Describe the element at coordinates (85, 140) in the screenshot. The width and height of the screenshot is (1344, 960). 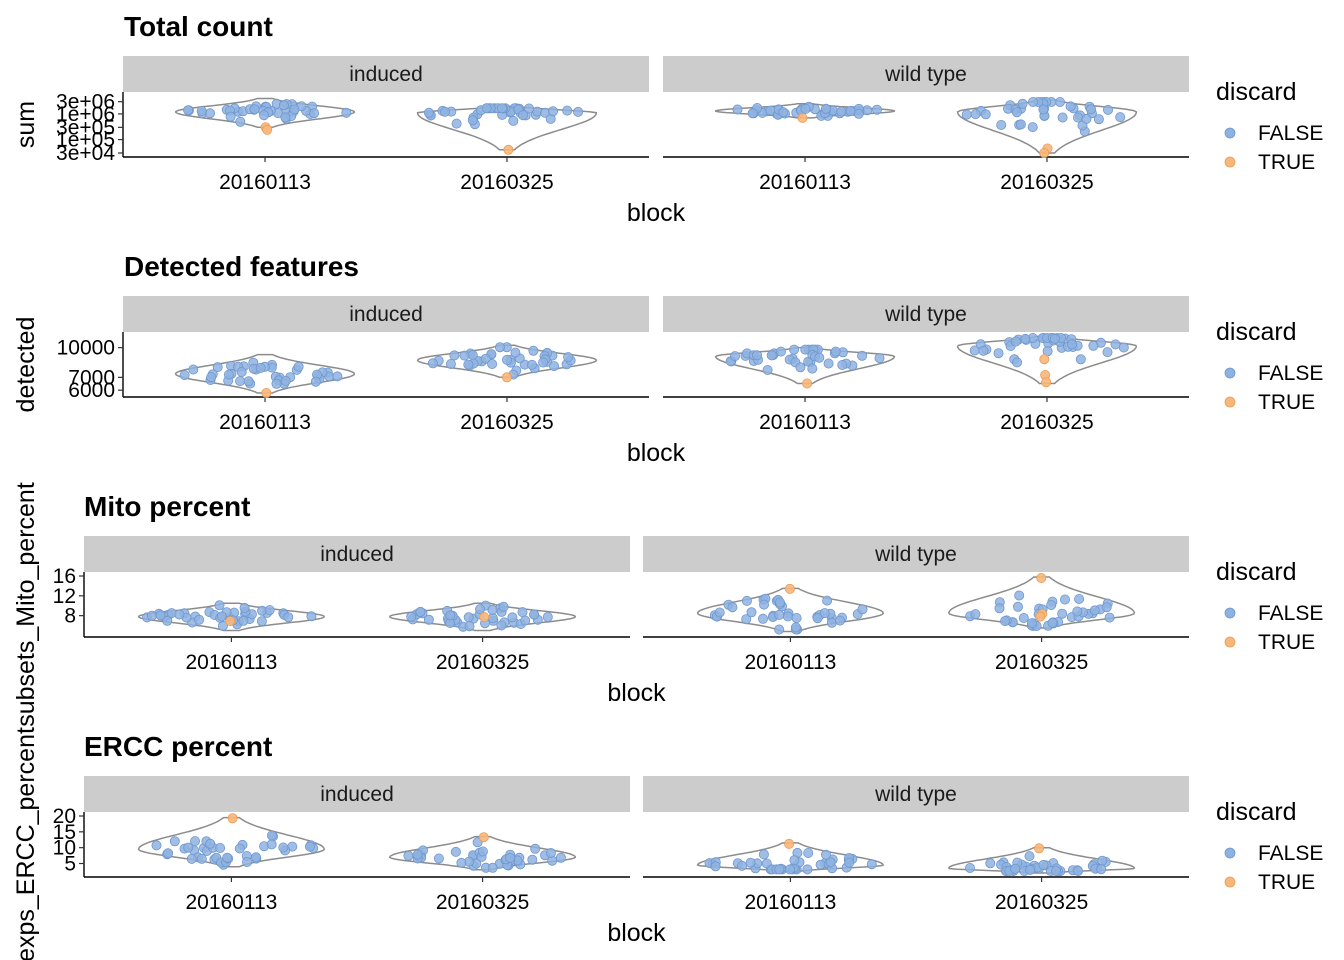
I see `y-tick-label: 1e+05` at that location.